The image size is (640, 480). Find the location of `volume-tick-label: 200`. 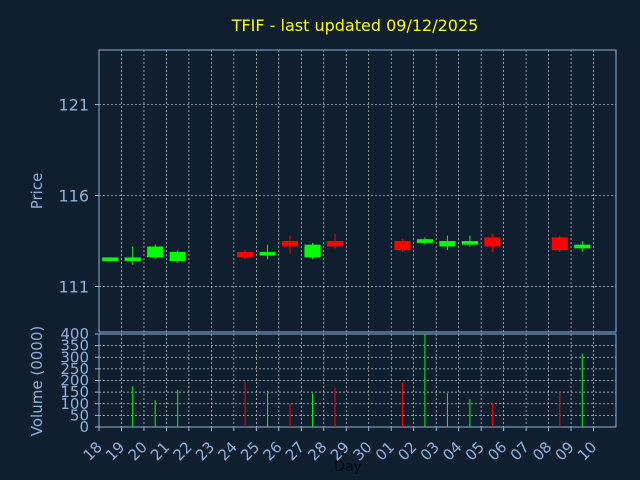

volume-tick-label: 200 is located at coordinates (74, 381).